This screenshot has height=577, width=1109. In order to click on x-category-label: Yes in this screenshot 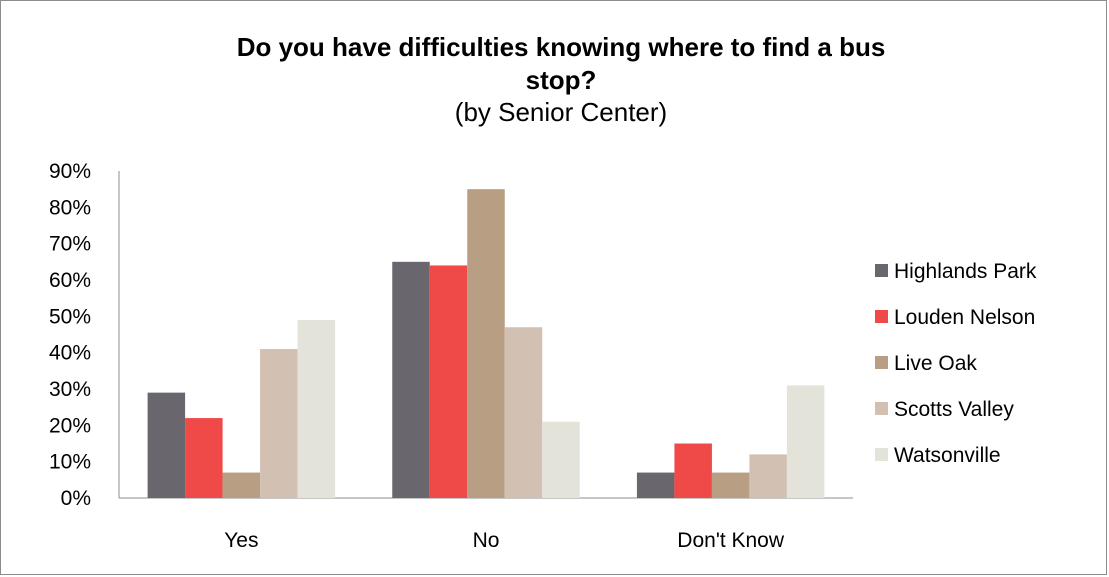, I will do `click(241, 540)`.